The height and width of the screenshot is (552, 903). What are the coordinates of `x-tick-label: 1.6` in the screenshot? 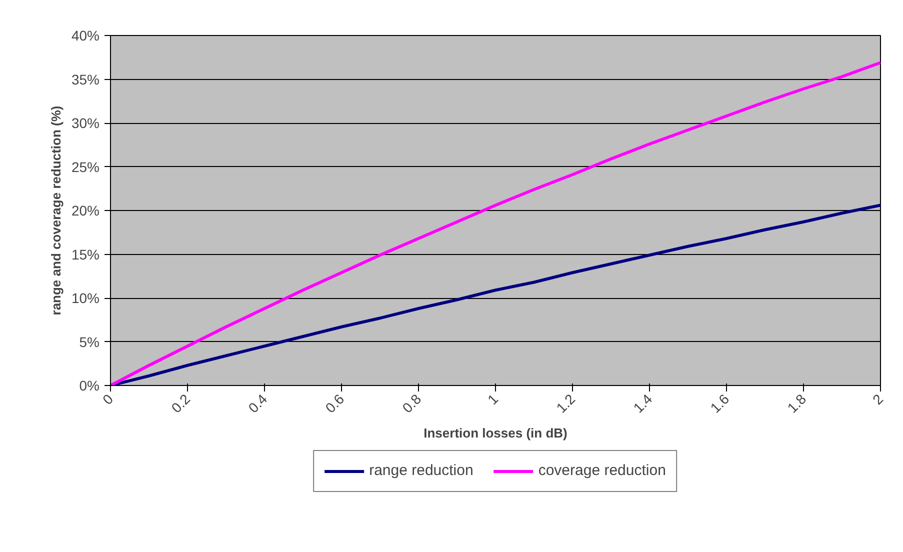 It's located at (719, 403).